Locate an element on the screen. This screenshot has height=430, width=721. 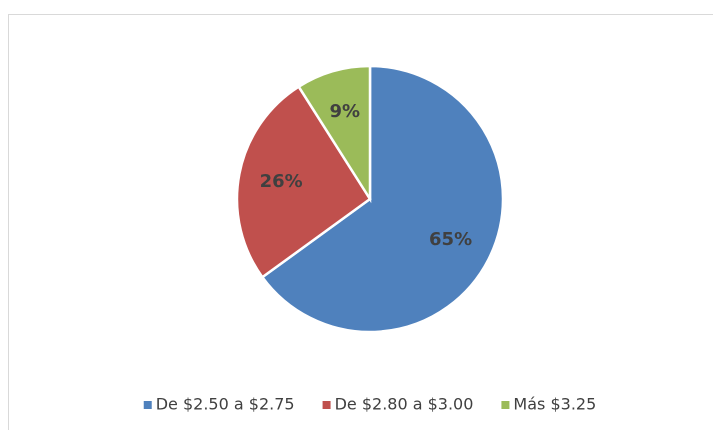
legend-label: De $2.80 a $3.00 is located at coordinates (404, 404).